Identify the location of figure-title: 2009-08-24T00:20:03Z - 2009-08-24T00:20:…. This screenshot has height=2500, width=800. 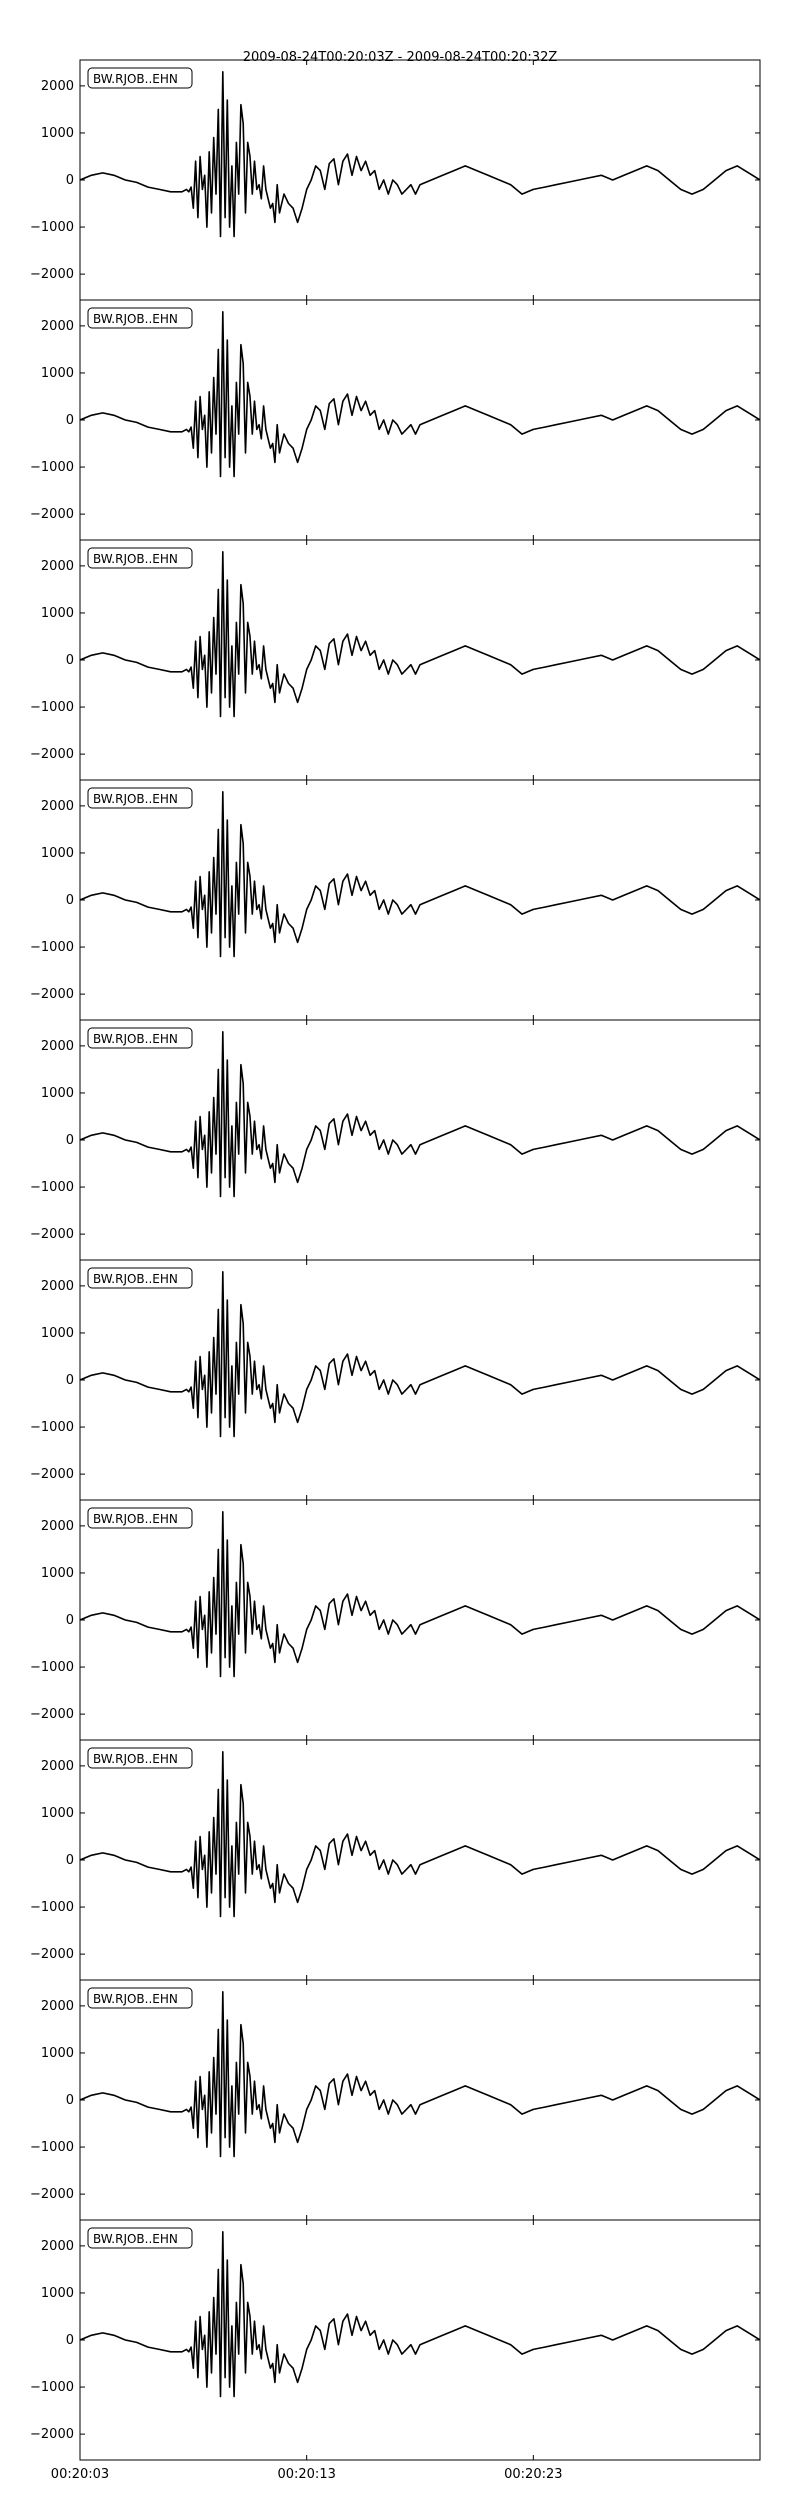
(400, 57).